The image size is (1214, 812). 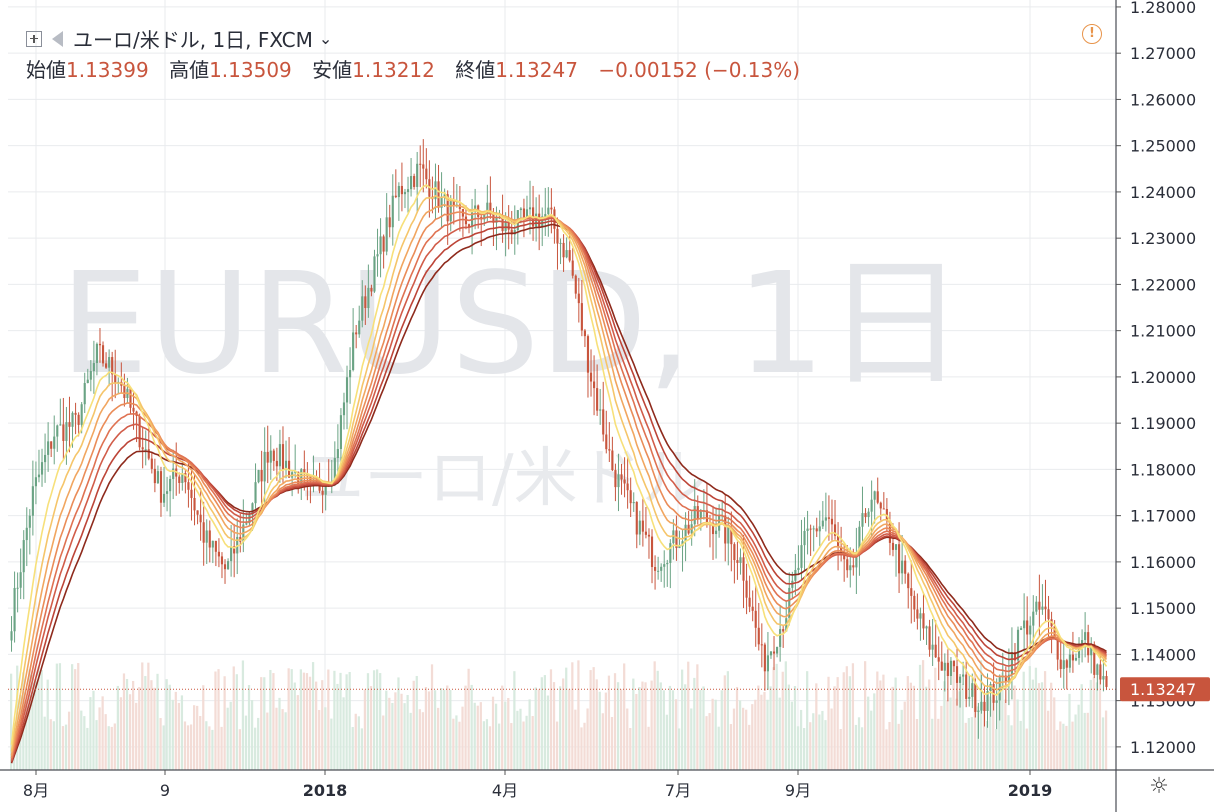 I want to click on settings-icon: ☼, so click(x=1159, y=786).